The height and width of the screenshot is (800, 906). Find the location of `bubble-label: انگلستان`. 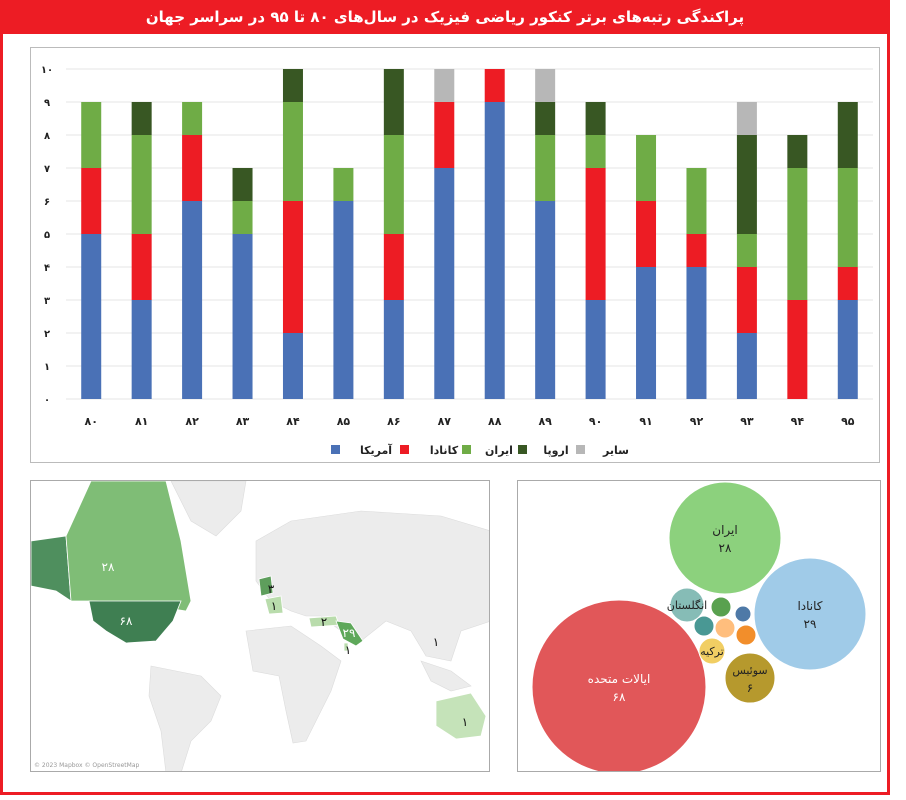

bubble-label: انگلستان is located at coordinates (687, 605).